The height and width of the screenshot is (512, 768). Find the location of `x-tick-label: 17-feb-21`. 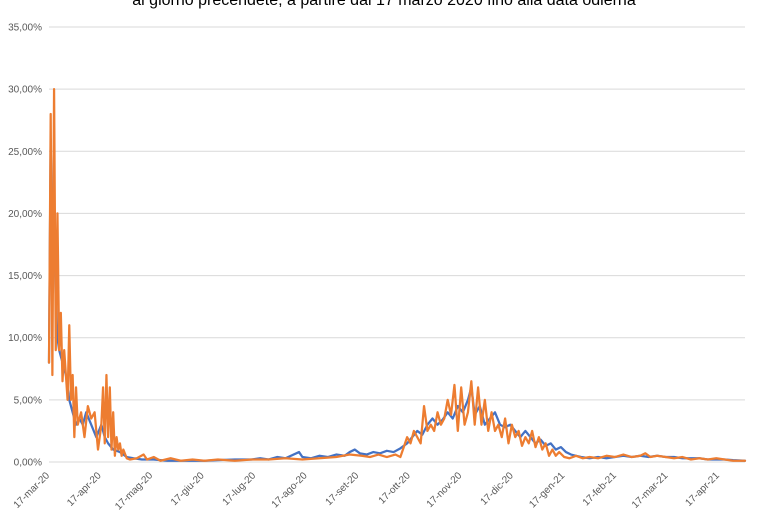

x-tick-label: 17-feb-21 is located at coordinates (600, 489).